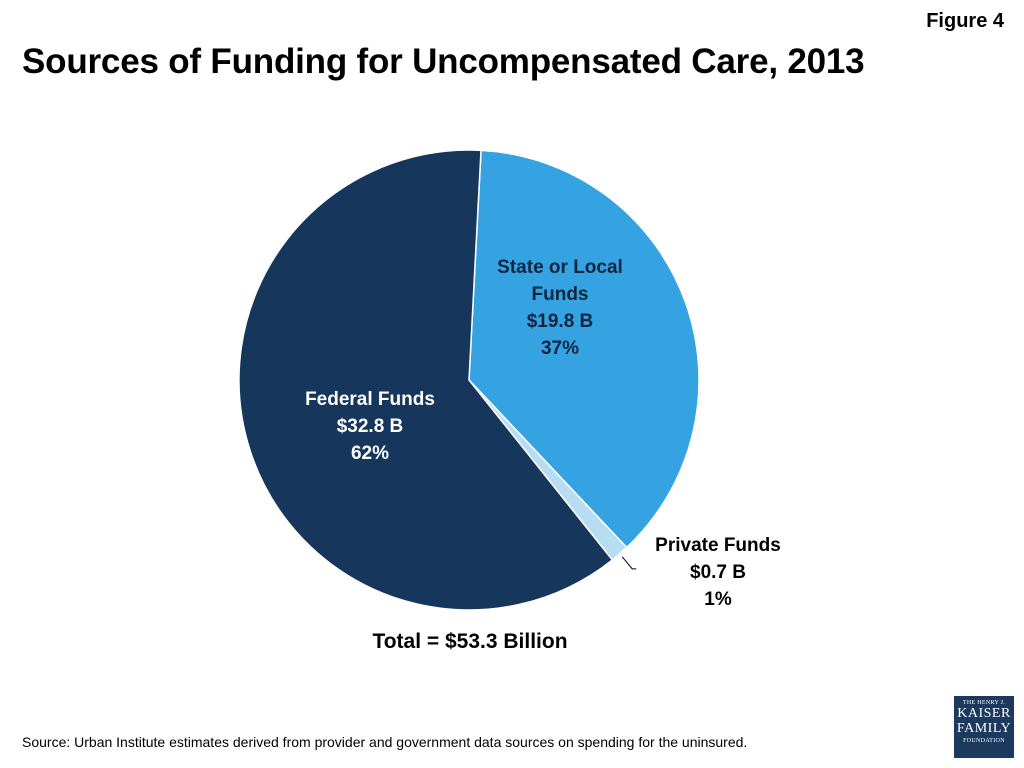  Describe the element at coordinates (560, 321) in the screenshot. I see `state-local-funds-value: $19.8 B` at that location.